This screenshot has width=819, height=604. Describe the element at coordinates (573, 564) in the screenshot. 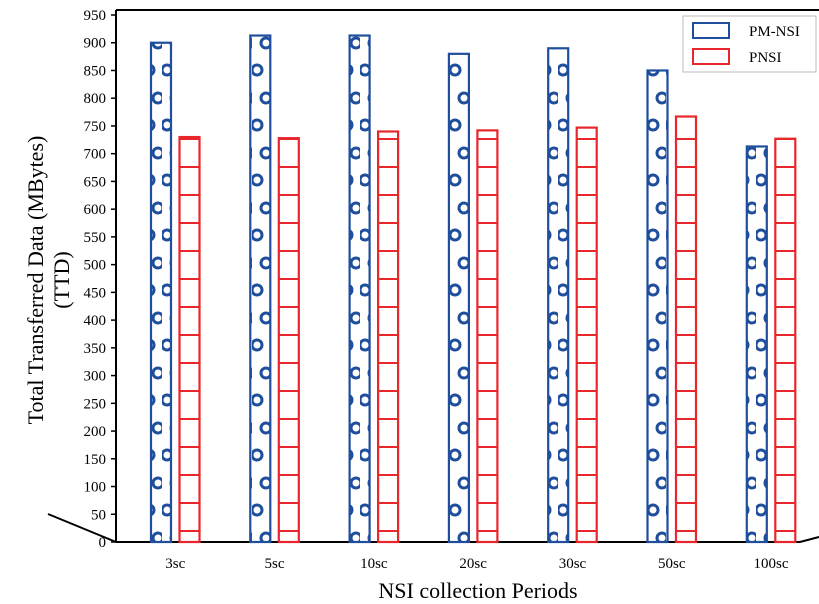

I see `x-tick-label: 30sc` at that location.